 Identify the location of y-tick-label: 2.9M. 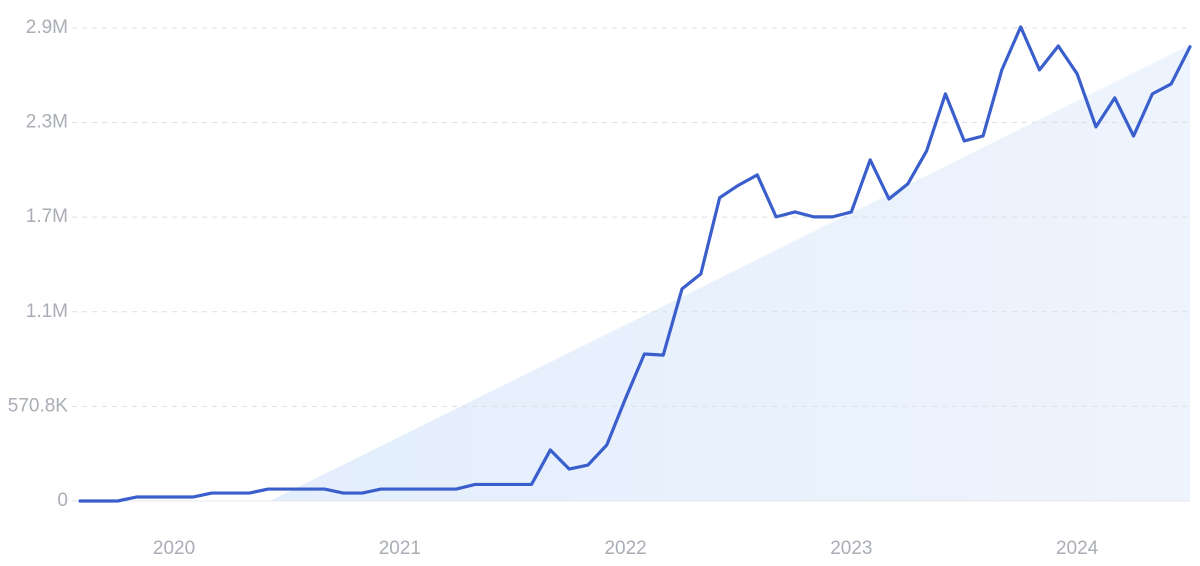
(47, 27).